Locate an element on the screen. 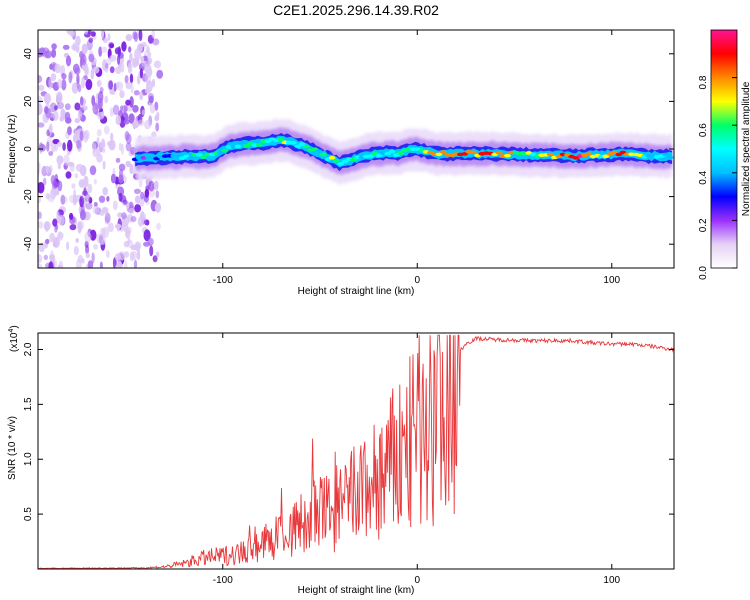  y-tick-label: 20 is located at coordinates (28, 101).